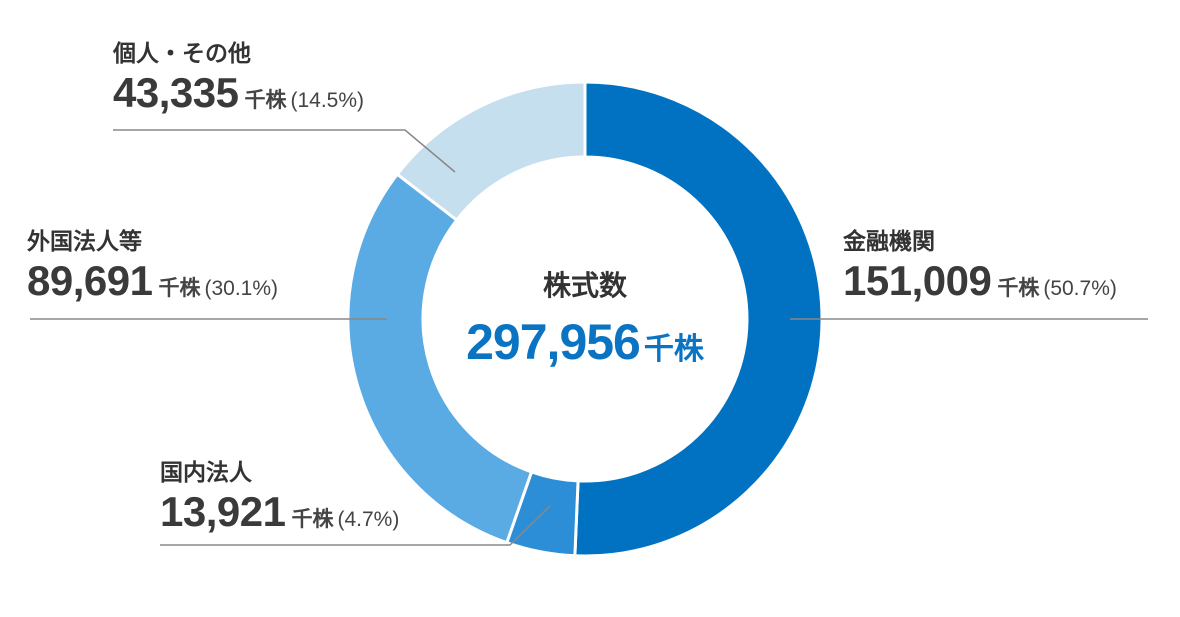 The height and width of the screenshot is (617, 1180). Describe the element at coordinates (1080, 288) in the screenshot. I see `label-financial-institutions-percent: (50.7%)` at that location.